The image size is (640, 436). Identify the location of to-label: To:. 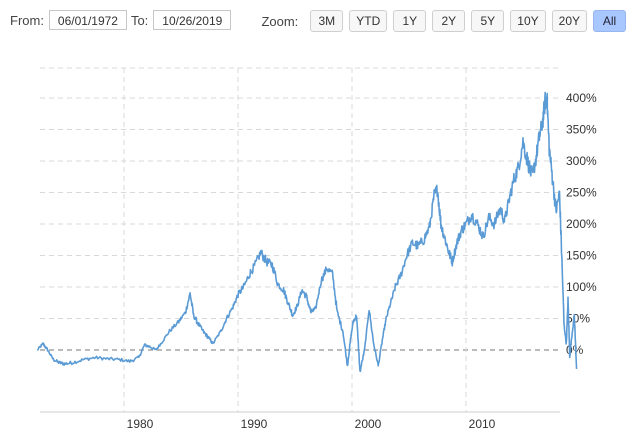
(139, 20).